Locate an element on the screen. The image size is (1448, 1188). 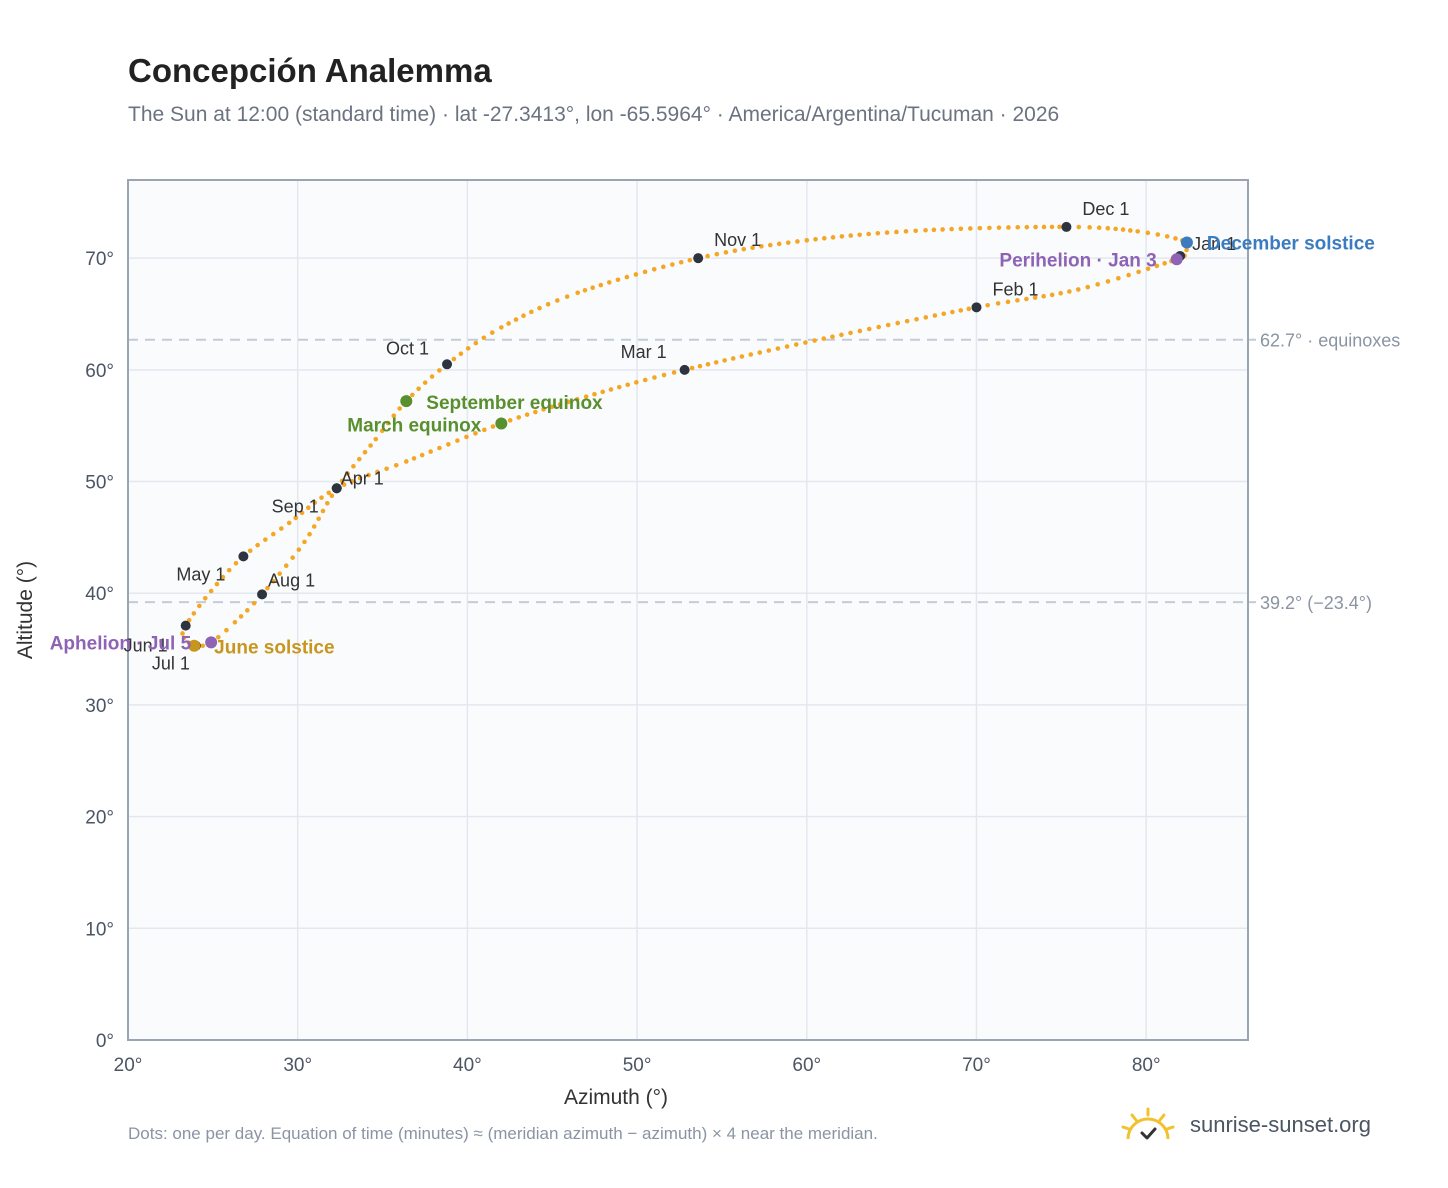
brand-name: sunrise-sunset.org is located at coordinates (1280, 1124).